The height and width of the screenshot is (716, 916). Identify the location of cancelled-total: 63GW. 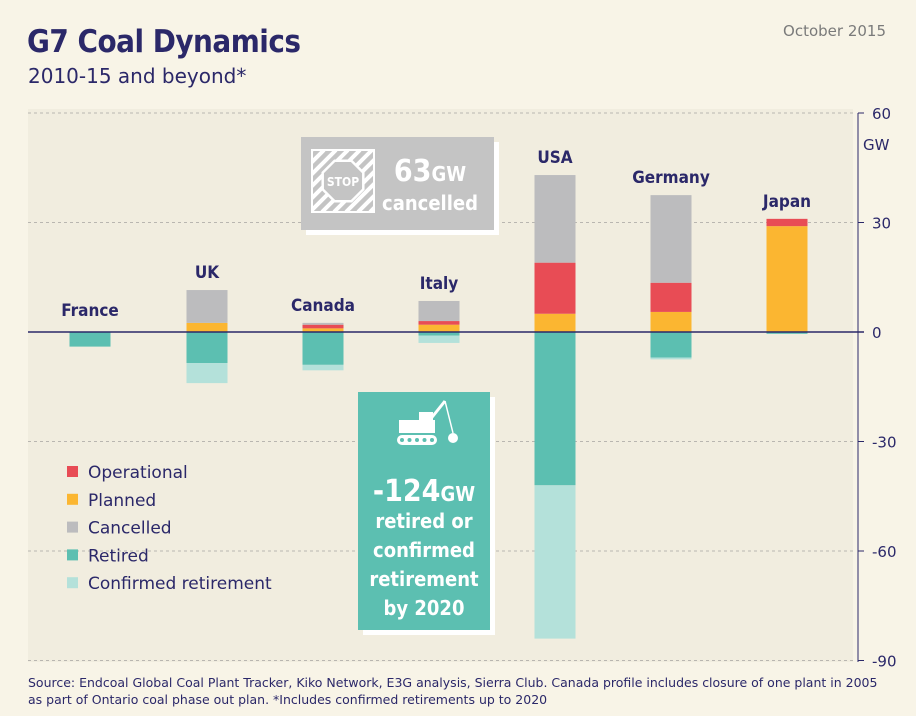
(430, 171).